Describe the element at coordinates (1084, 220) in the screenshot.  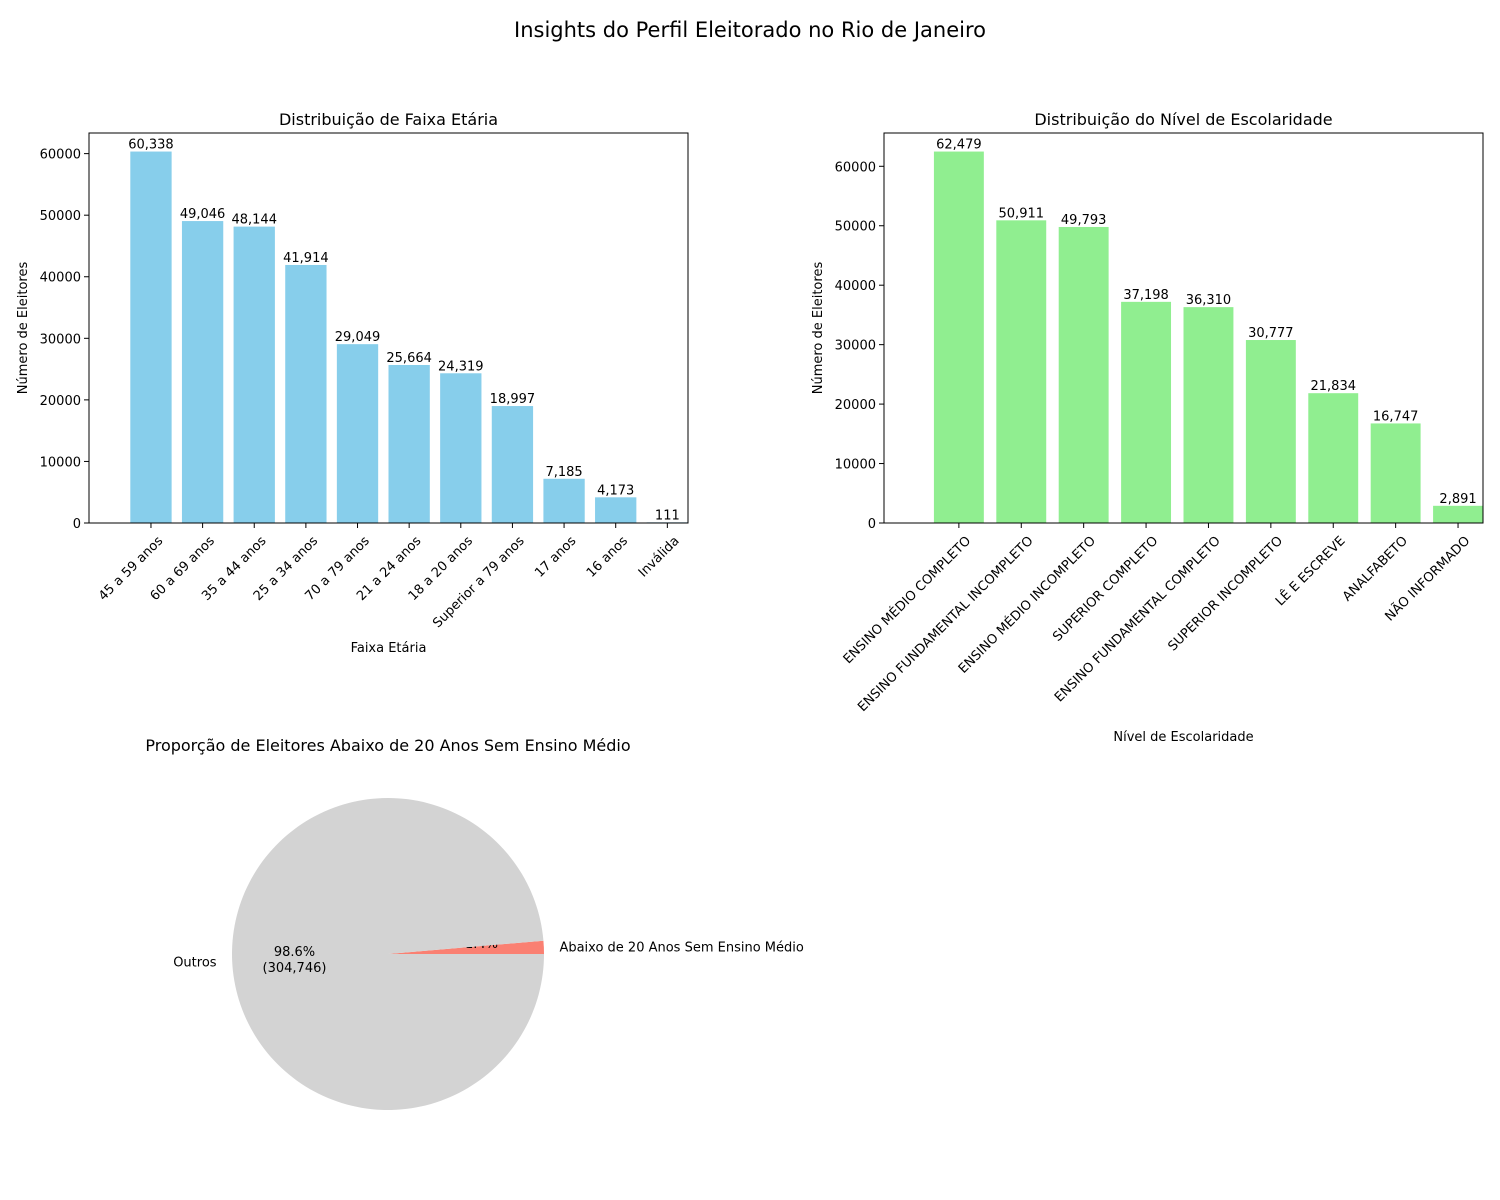
I see `data-label: 49,793` at that location.